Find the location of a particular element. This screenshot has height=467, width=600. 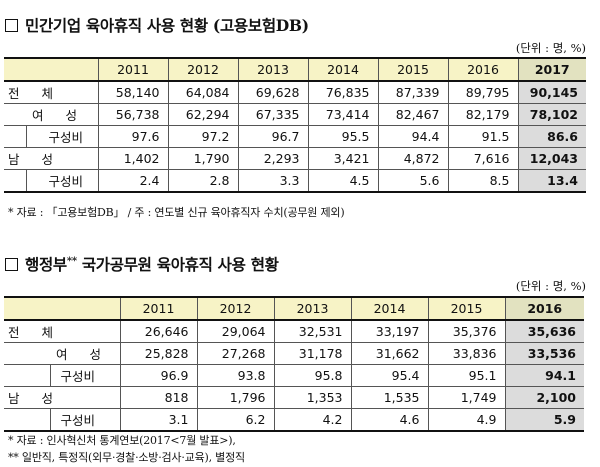

table-cell: 87,339 is located at coordinates (413, 92).